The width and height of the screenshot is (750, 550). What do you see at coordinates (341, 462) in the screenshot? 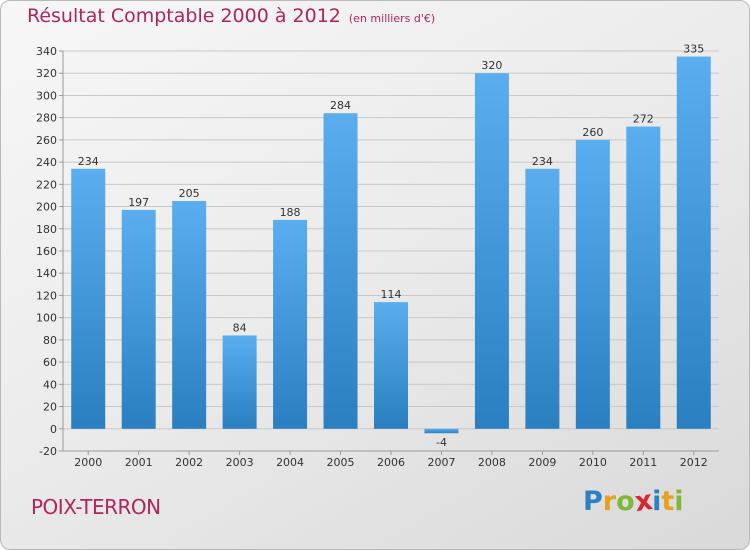
I see `x-tick-label: 2005` at bounding box center [341, 462].